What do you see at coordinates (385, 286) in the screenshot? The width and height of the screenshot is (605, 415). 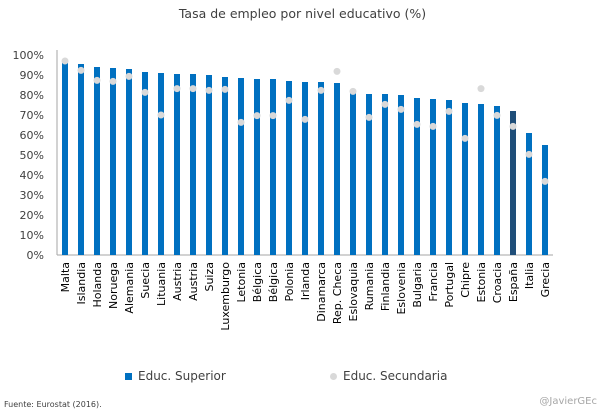 I see `x-tick-label: Finlandia` at bounding box center [385, 286].